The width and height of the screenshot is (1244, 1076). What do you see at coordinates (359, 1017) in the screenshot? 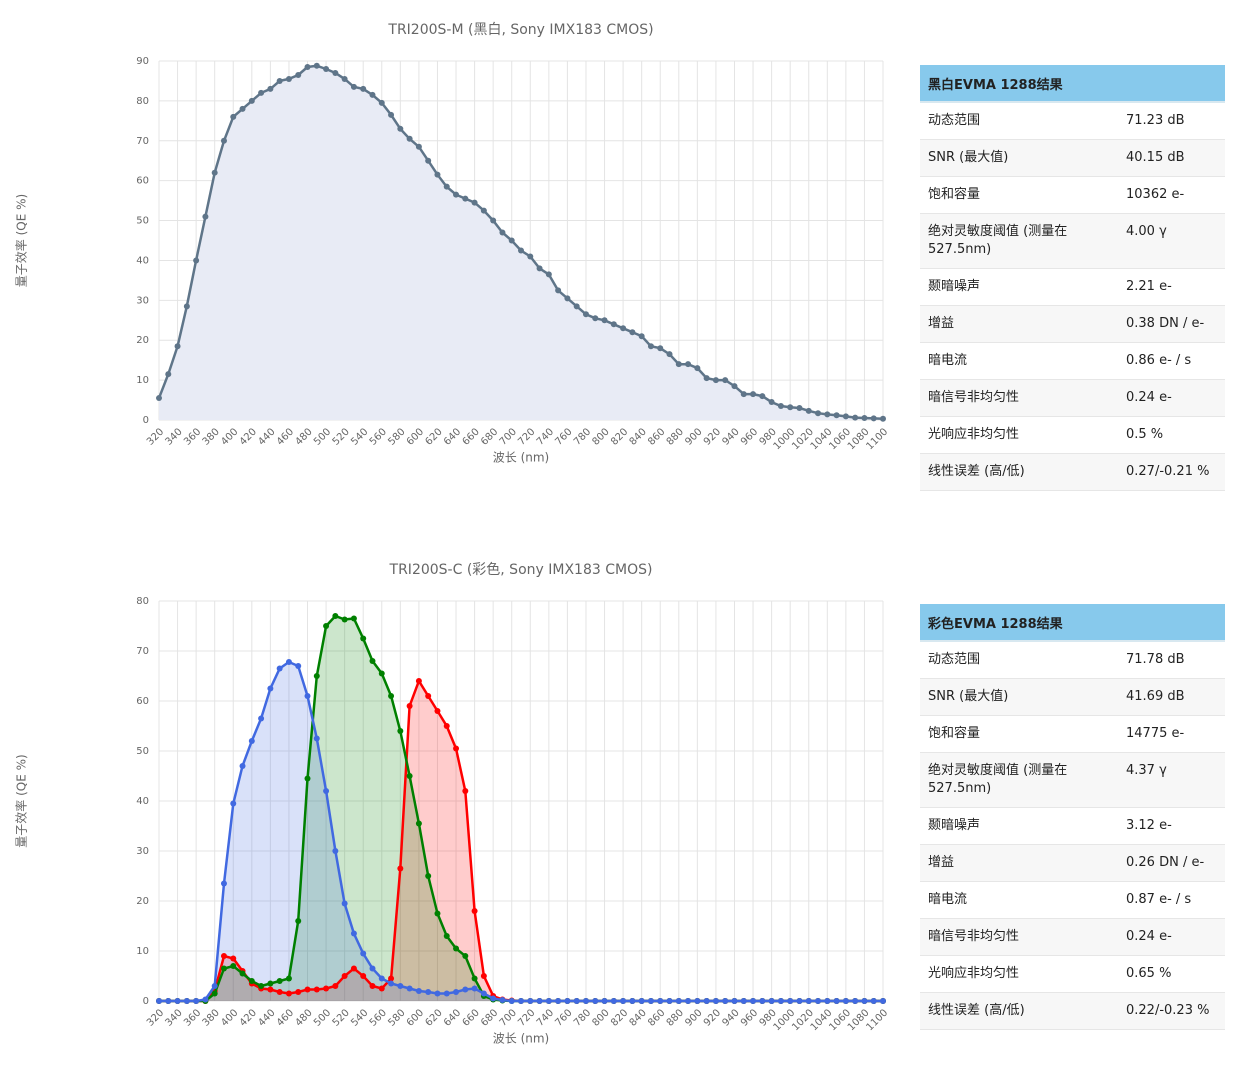
I see `x-tick-label: 540` at bounding box center [359, 1017].